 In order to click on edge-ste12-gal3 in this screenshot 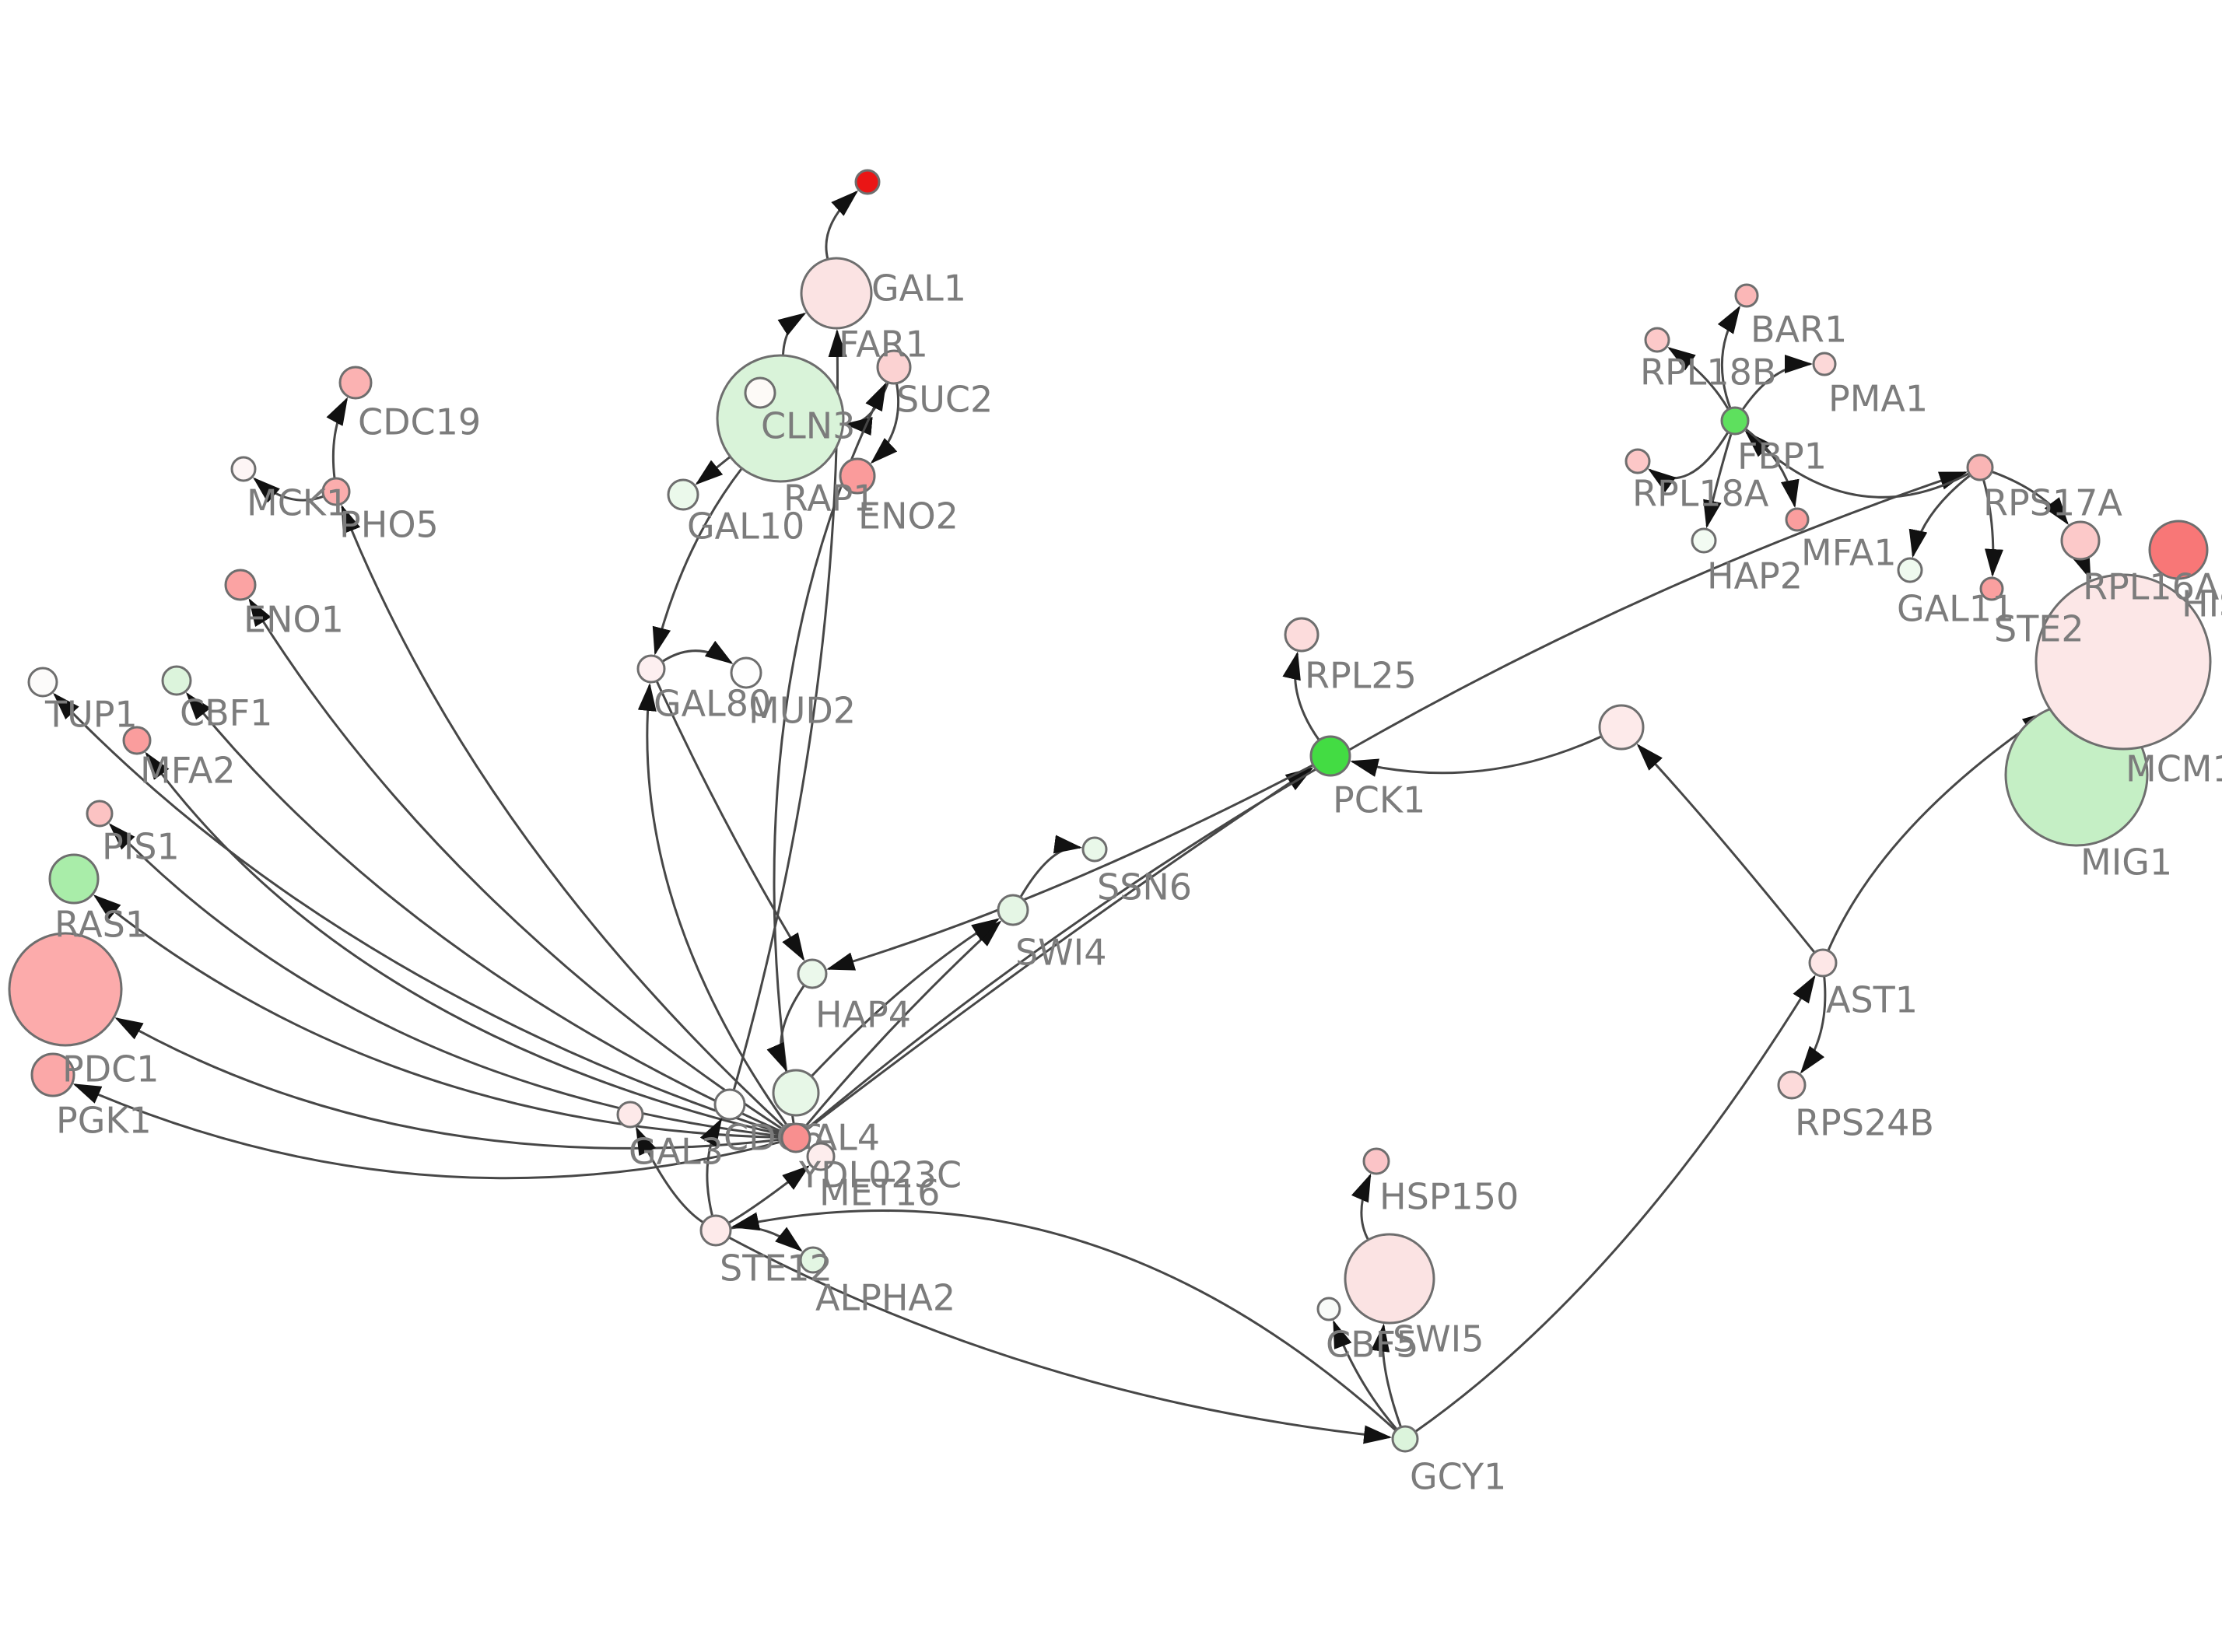, I will do `click(670, 1175)`.